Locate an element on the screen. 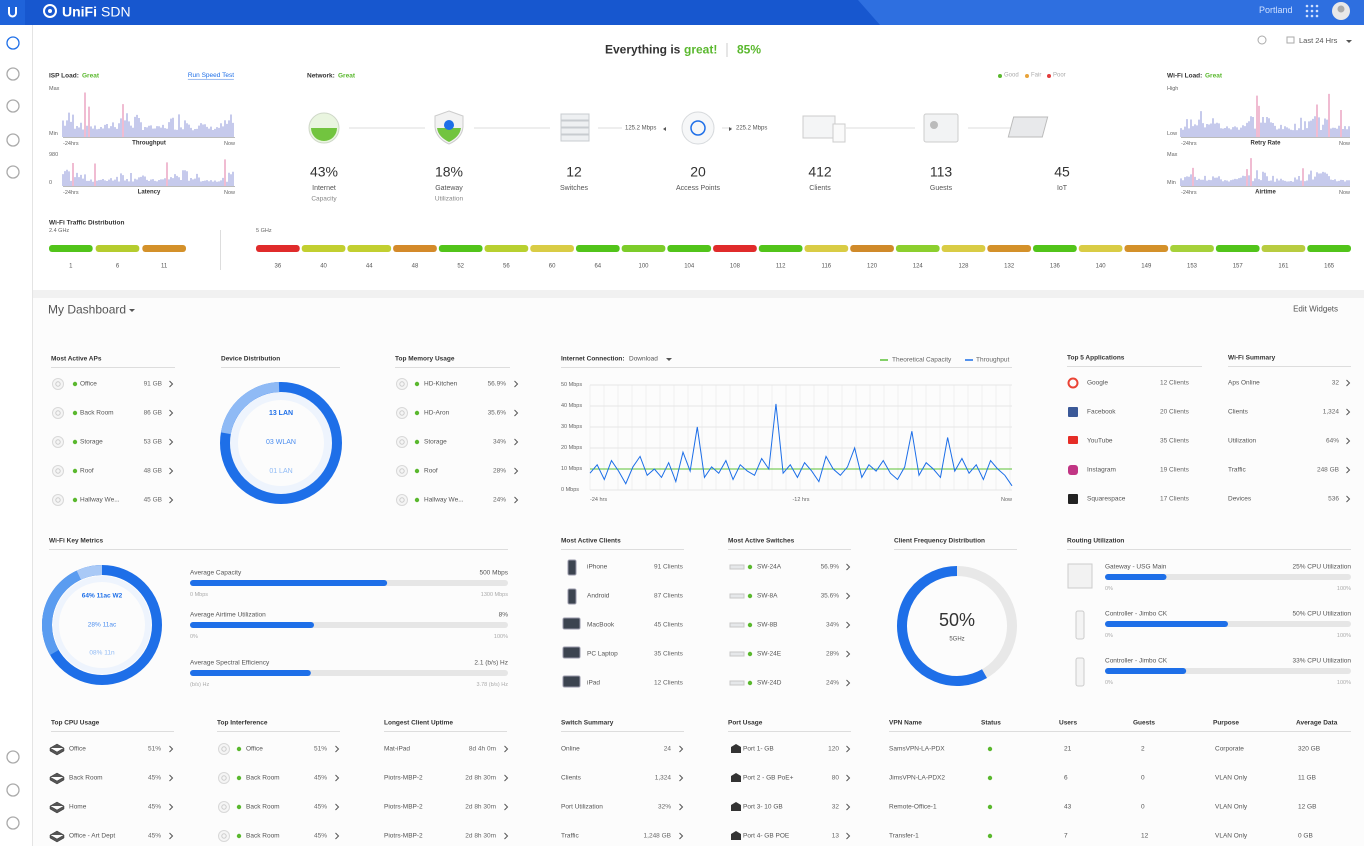 Image resolution: width=1364 pixels, height=846 pixels. gateway-icon-fill is located at coordinates (449, 135).